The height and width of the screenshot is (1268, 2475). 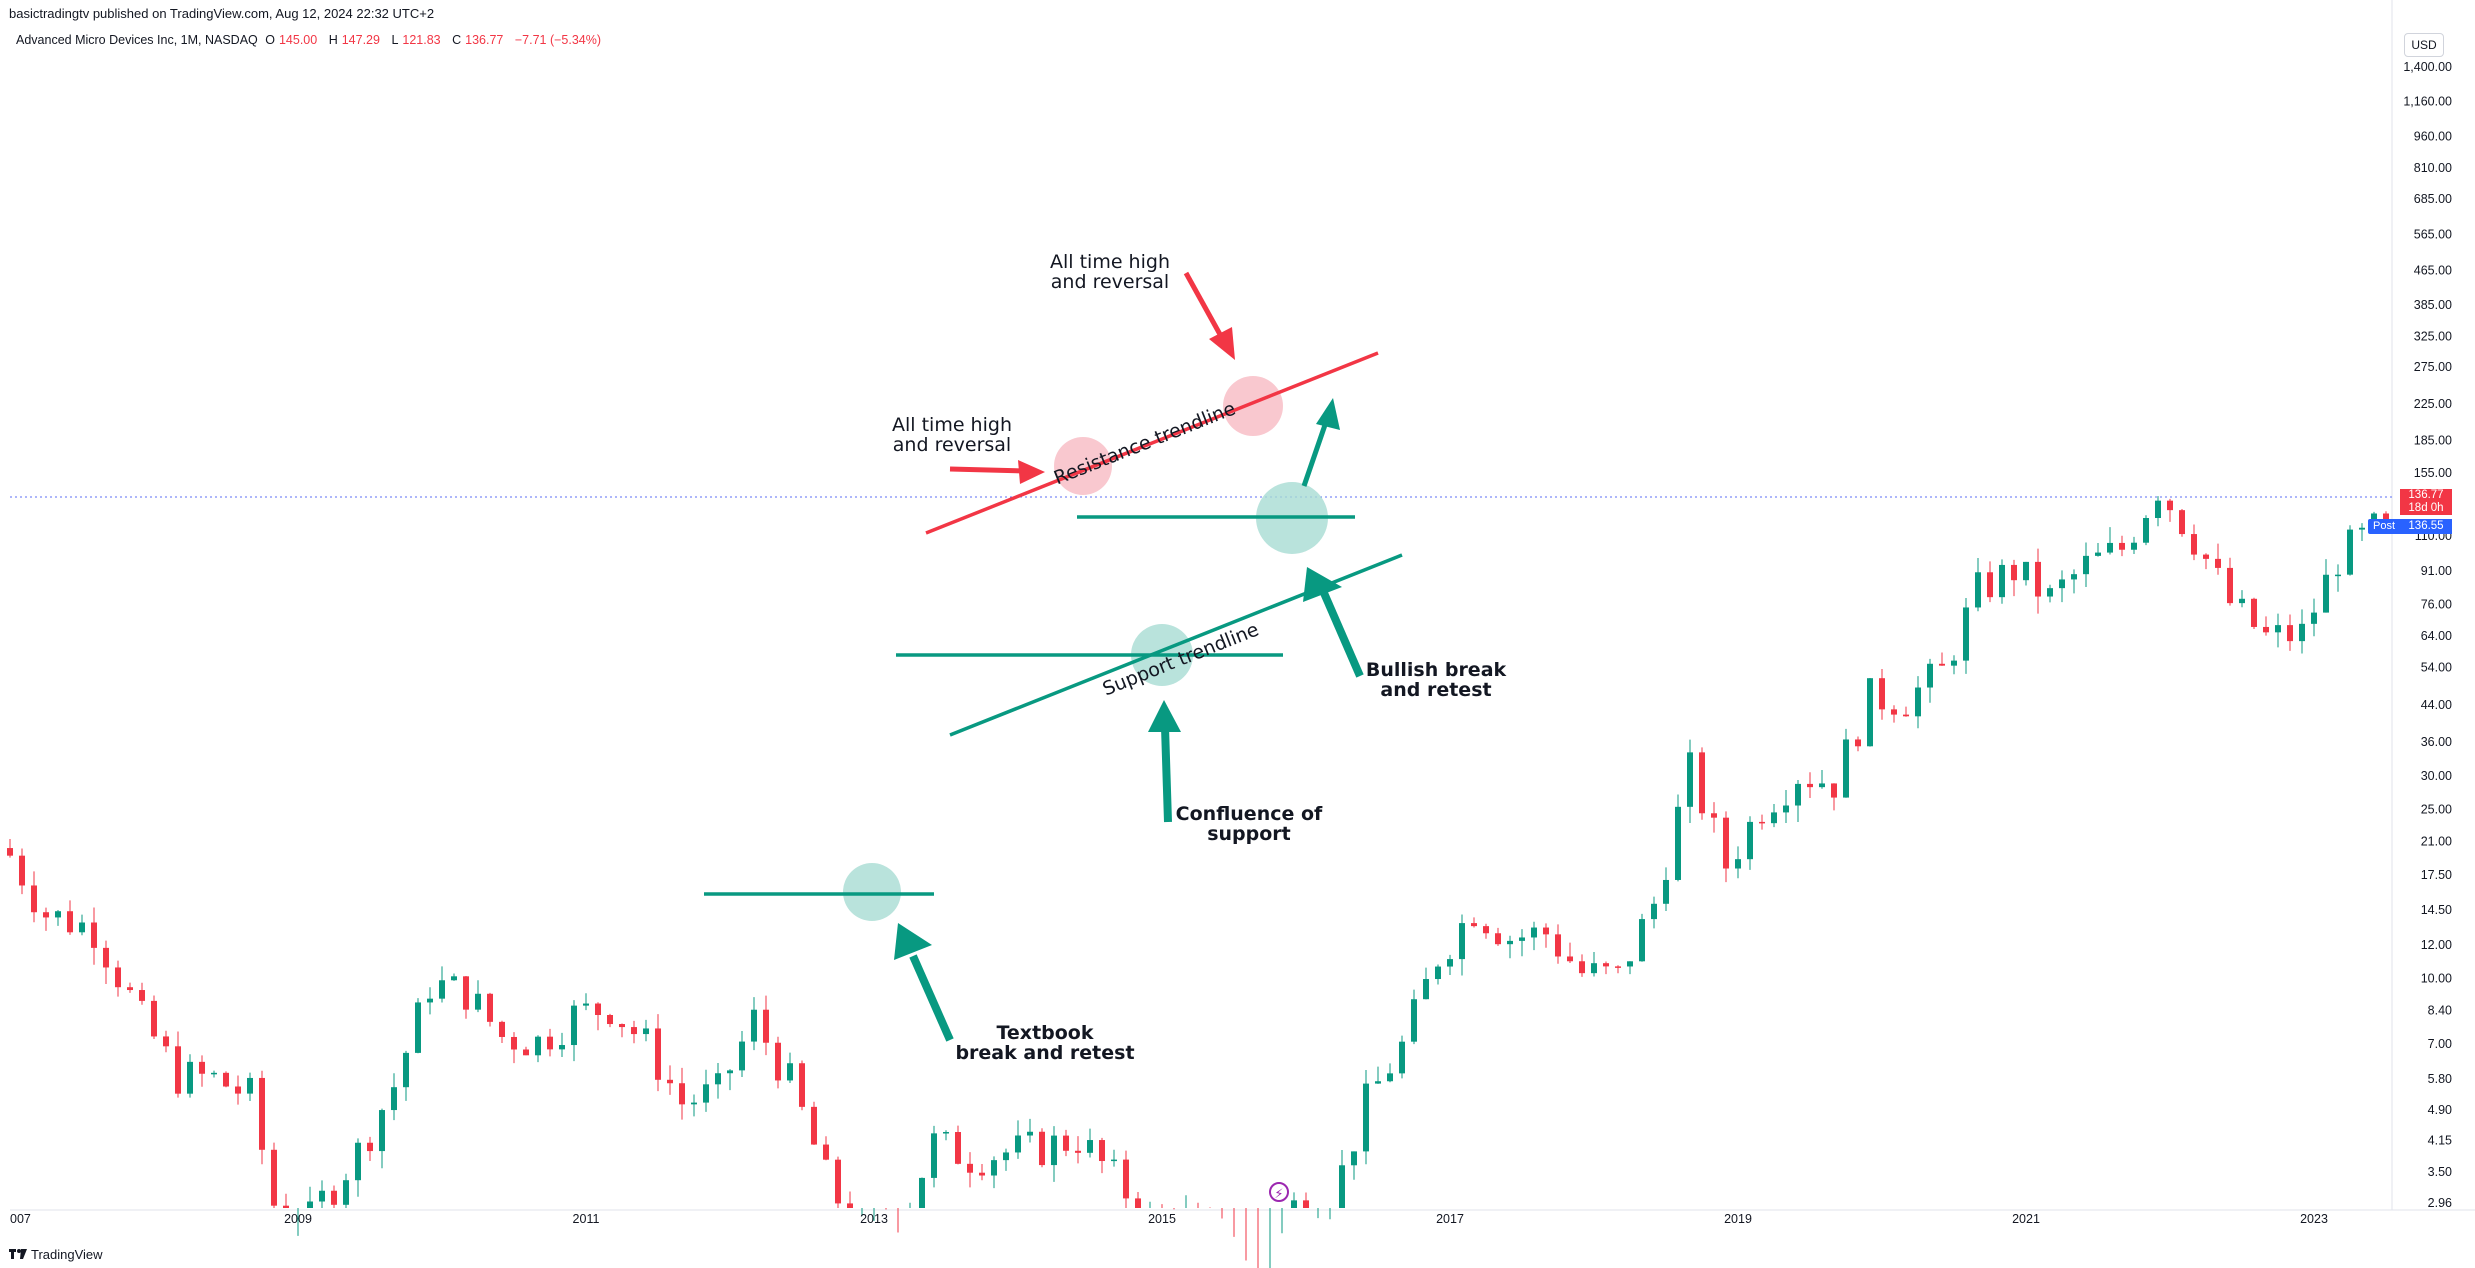 I want to click on price-tick-label: 4.15, so click(x=2440, y=1141).